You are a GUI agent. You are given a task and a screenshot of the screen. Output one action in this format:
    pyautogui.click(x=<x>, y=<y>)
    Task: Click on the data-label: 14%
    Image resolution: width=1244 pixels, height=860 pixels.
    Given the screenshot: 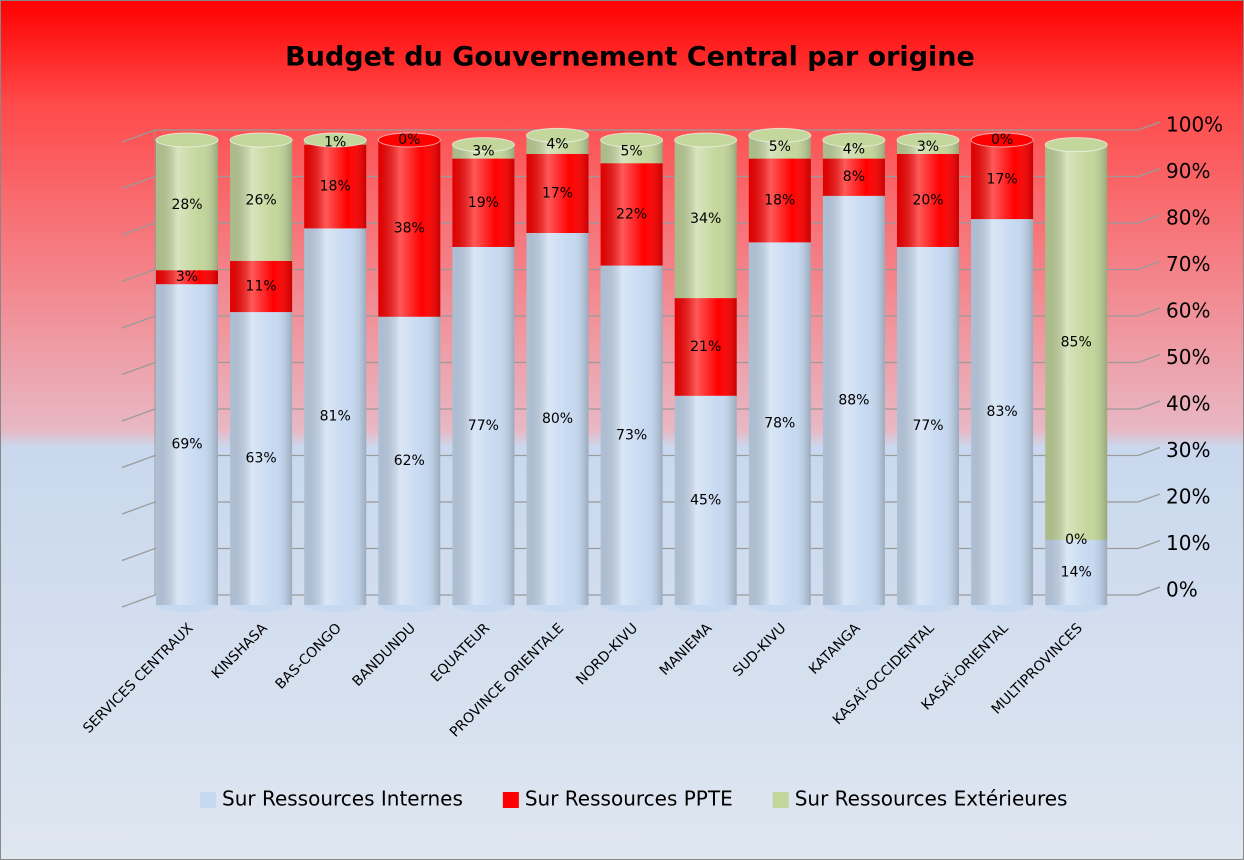 What is the action you would take?
    pyautogui.click(x=1076, y=572)
    